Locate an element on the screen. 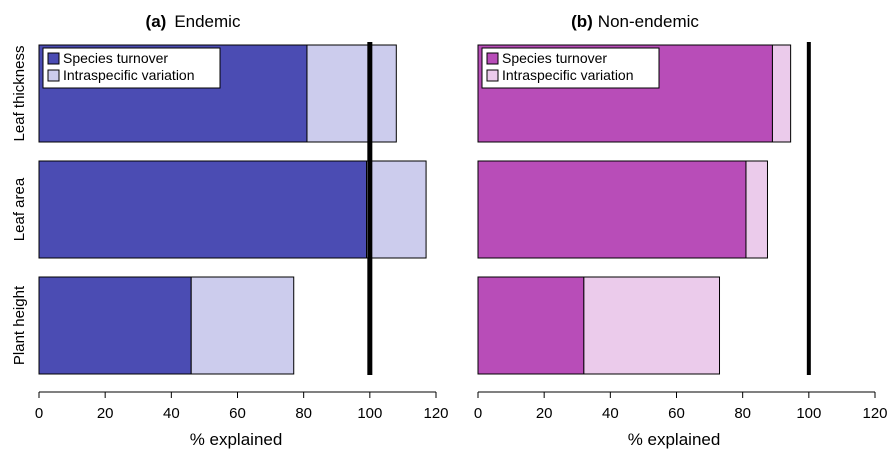 This screenshot has width=893, height=449. panel-a-legend-swatch-intraspecific-variation is located at coordinates (53, 75).